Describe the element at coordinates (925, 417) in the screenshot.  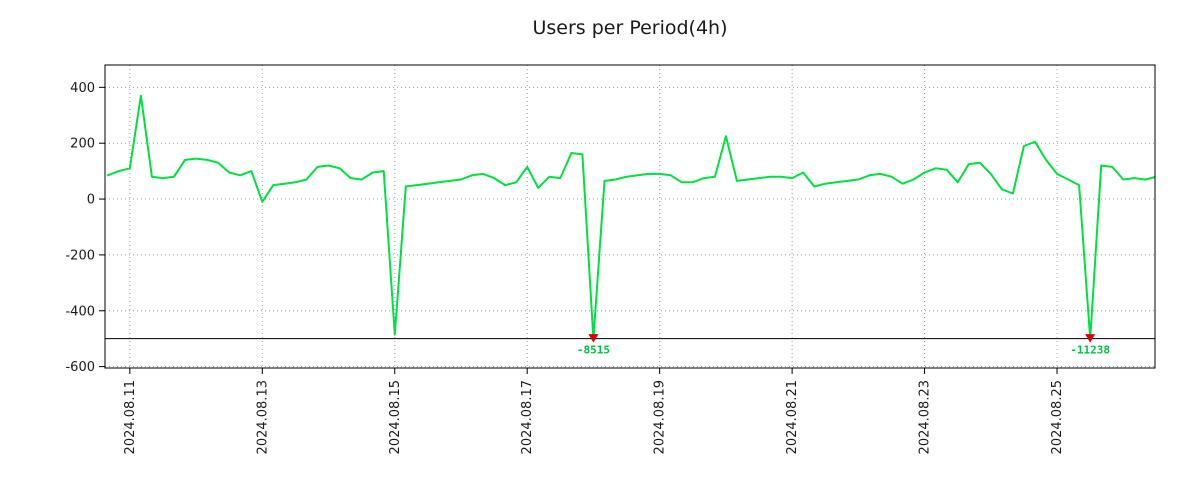
I see `x-tick-label: 2024.08.23` at that location.